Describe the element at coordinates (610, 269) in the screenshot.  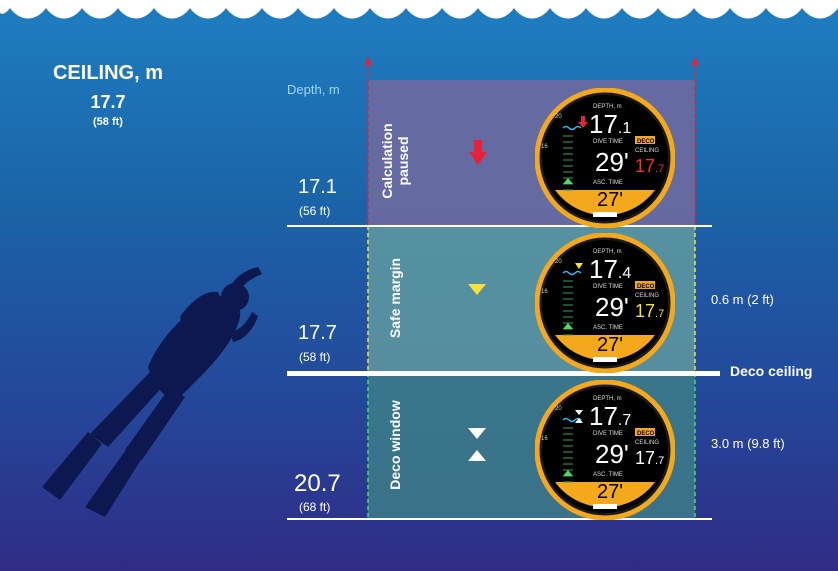
I see `depth-value: 17.4` at that location.